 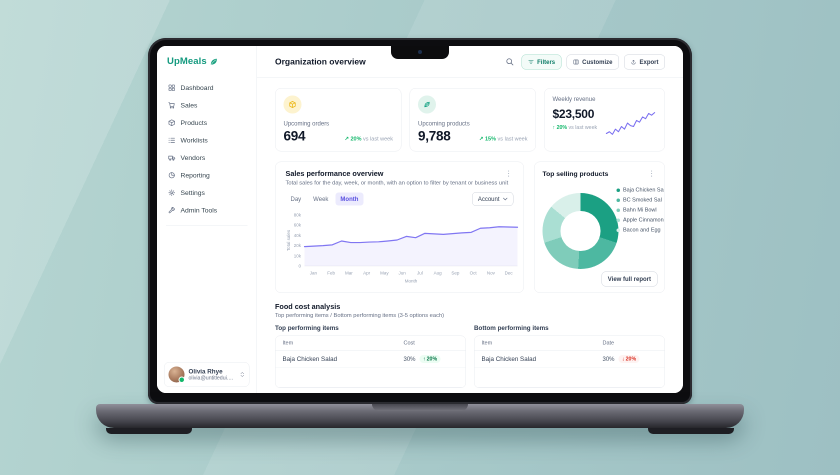 What do you see at coordinates (242, 375) in the screenshot?
I see `chevron-selector-icon` at bounding box center [242, 375].